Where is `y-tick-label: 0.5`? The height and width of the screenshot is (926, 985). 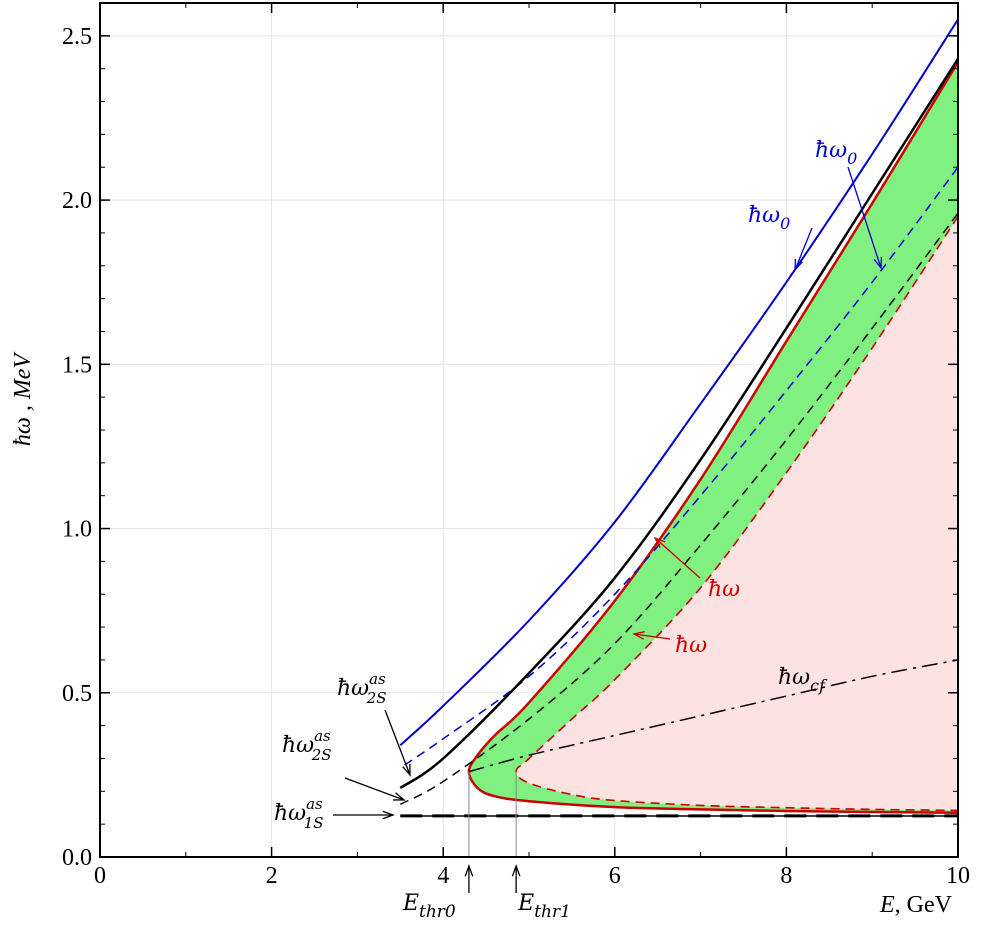
y-tick-label: 0.5 is located at coordinates (77, 694).